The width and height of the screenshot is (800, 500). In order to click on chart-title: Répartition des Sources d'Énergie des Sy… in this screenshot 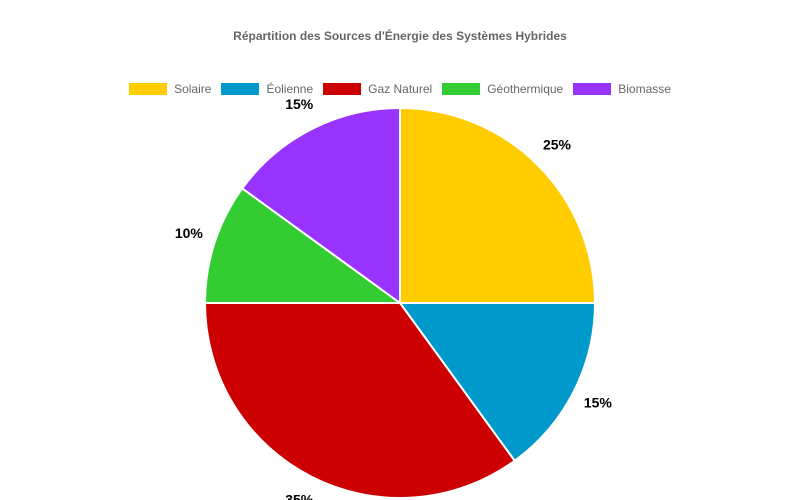, I will do `click(400, 36)`.